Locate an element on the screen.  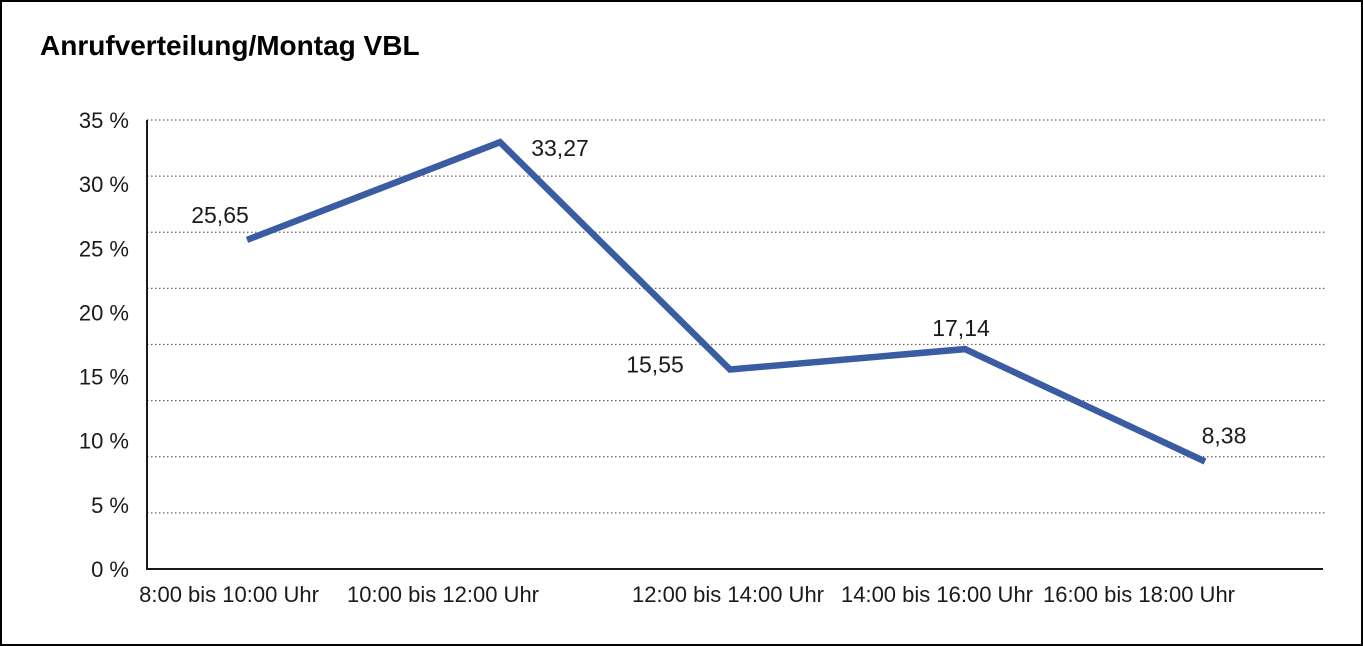
value-label: 15,55 is located at coordinates (655, 365).